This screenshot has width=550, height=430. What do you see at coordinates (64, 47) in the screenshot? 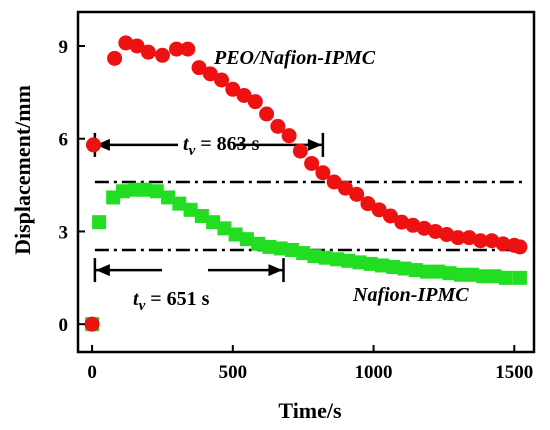
I see `y-tick-label: 9` at bounding box center [64, 47].